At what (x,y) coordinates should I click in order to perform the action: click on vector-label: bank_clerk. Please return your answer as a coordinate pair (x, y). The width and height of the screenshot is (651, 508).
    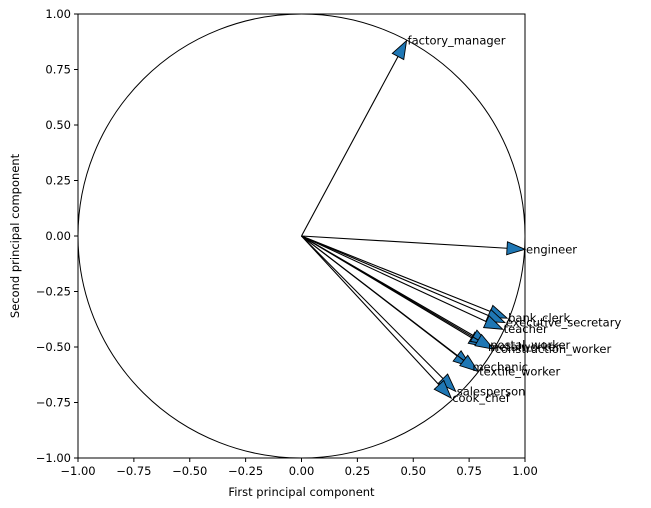
    Looking at the image, I should click on (539, 318).